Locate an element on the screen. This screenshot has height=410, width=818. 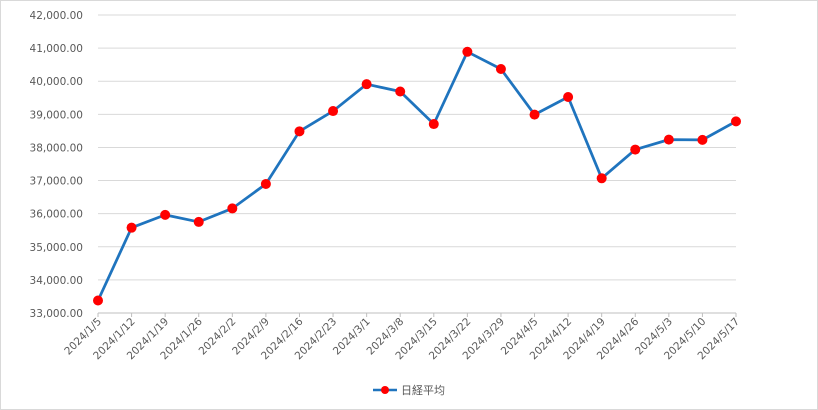
y-tick-label: 42,000.00 is located at coordinates (56, 16).